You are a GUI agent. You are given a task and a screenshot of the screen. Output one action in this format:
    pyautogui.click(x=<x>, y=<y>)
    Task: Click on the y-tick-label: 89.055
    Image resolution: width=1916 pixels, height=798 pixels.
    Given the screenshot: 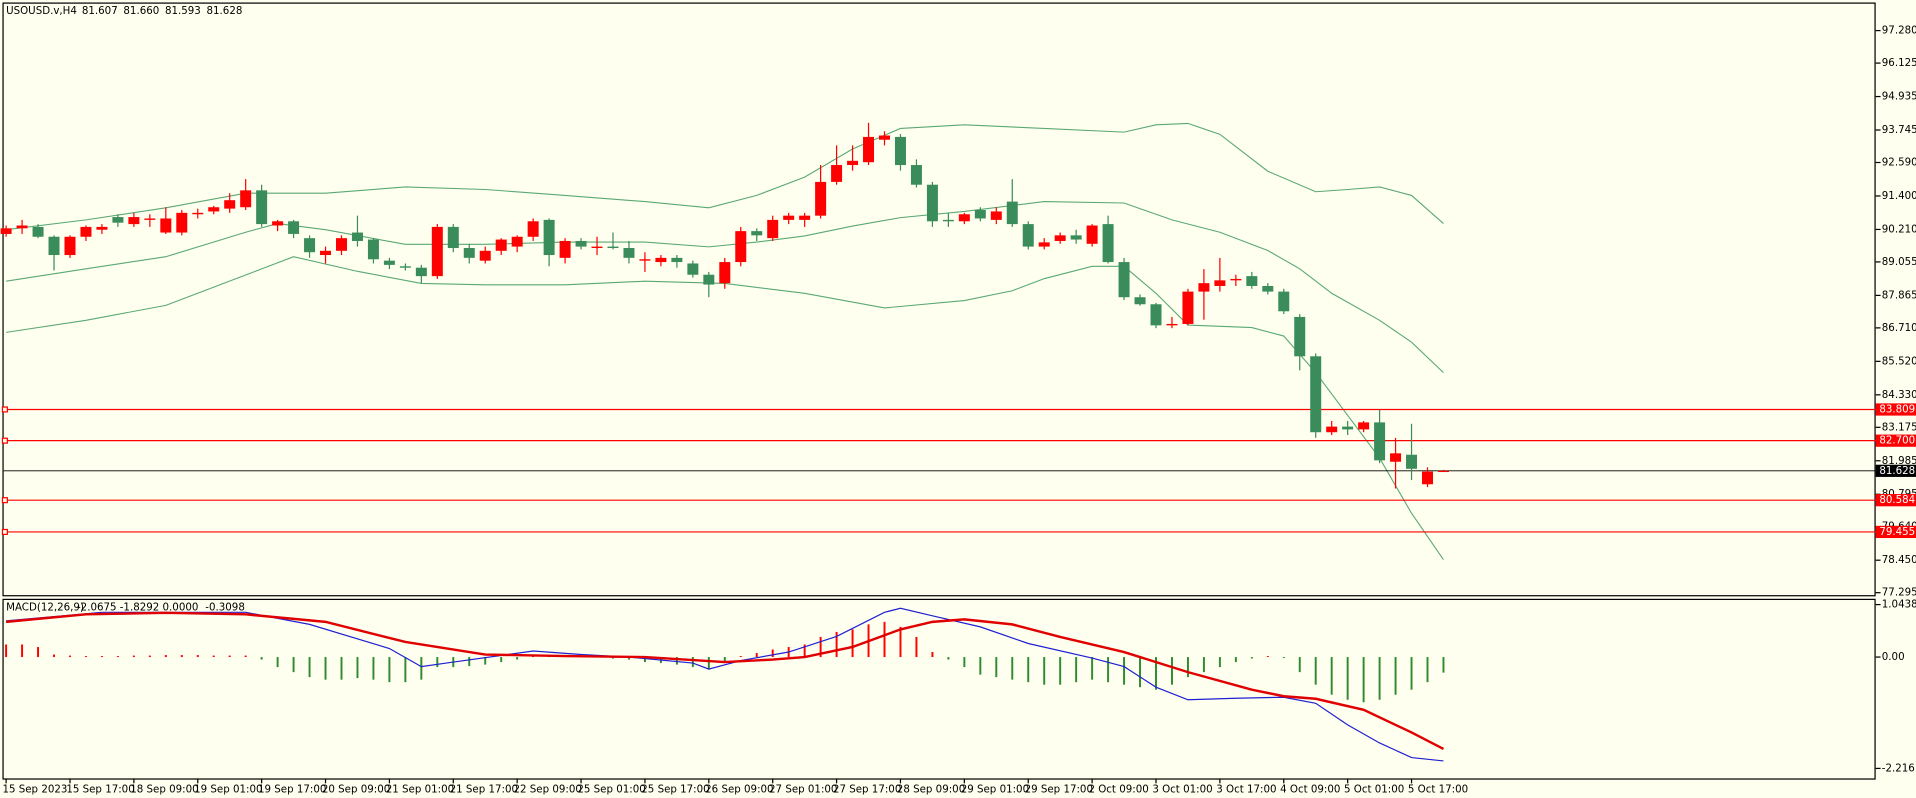 What is the action you would take?
    pyautogui.click(x=1899, y=262)
    